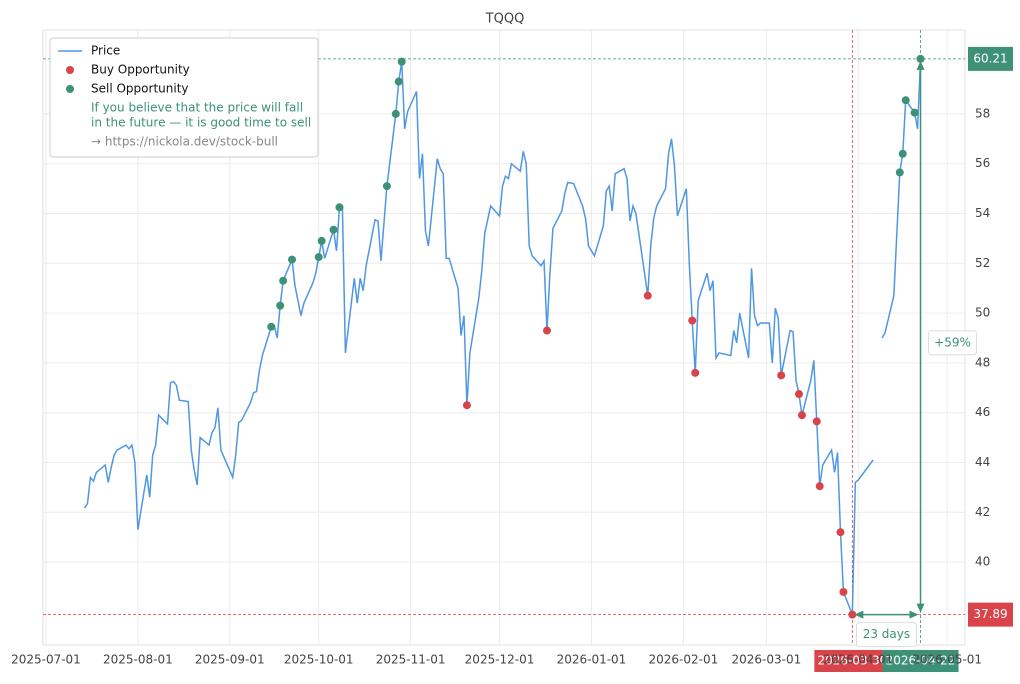 The image size is (1020, 684). I want to click on value-badge-label: 37.89, so click(990, 614).